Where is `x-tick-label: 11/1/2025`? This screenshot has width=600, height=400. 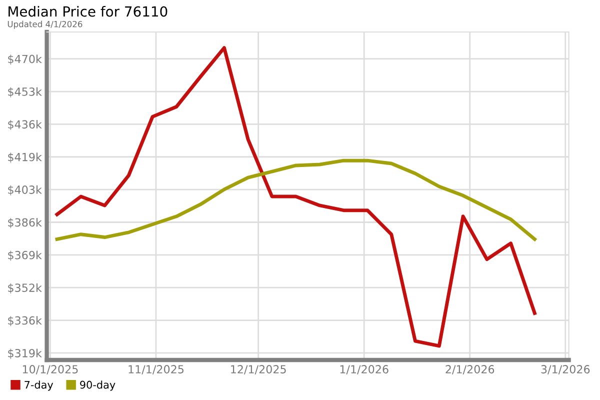
x-tick-label: 11/1/2025 is located at coordinates (156, 369).